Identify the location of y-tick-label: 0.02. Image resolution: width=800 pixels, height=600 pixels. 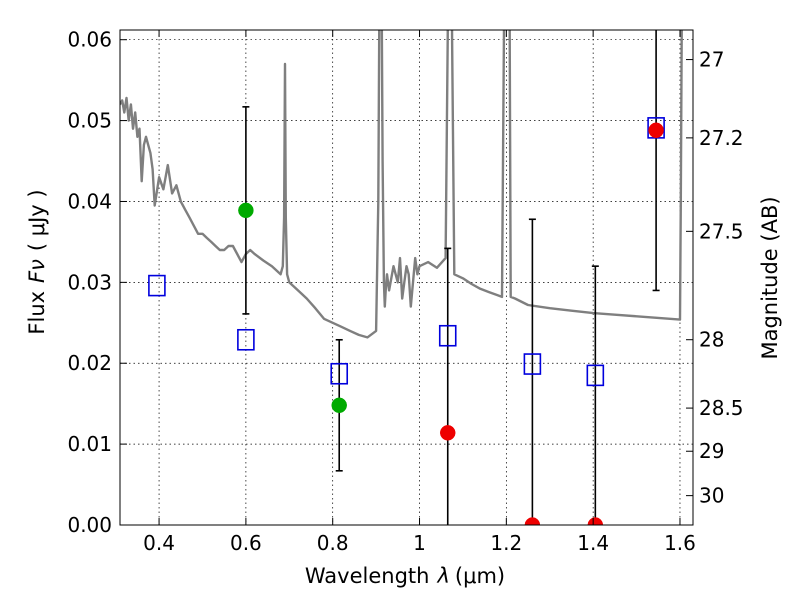
(89, 363).